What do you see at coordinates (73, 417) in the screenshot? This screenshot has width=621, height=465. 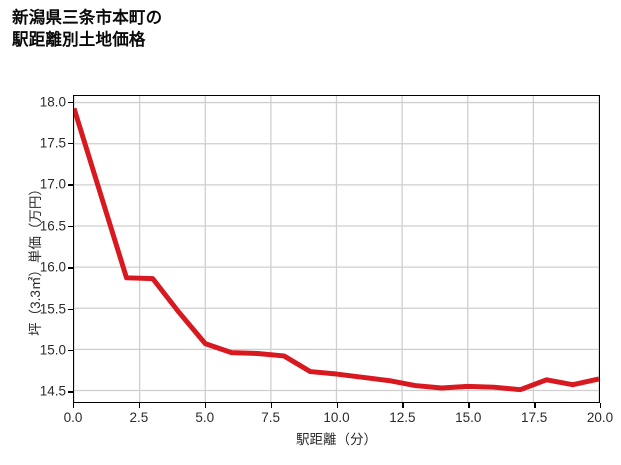 I see `x-tick-label: 0.0` at bounding box center [73, 417].